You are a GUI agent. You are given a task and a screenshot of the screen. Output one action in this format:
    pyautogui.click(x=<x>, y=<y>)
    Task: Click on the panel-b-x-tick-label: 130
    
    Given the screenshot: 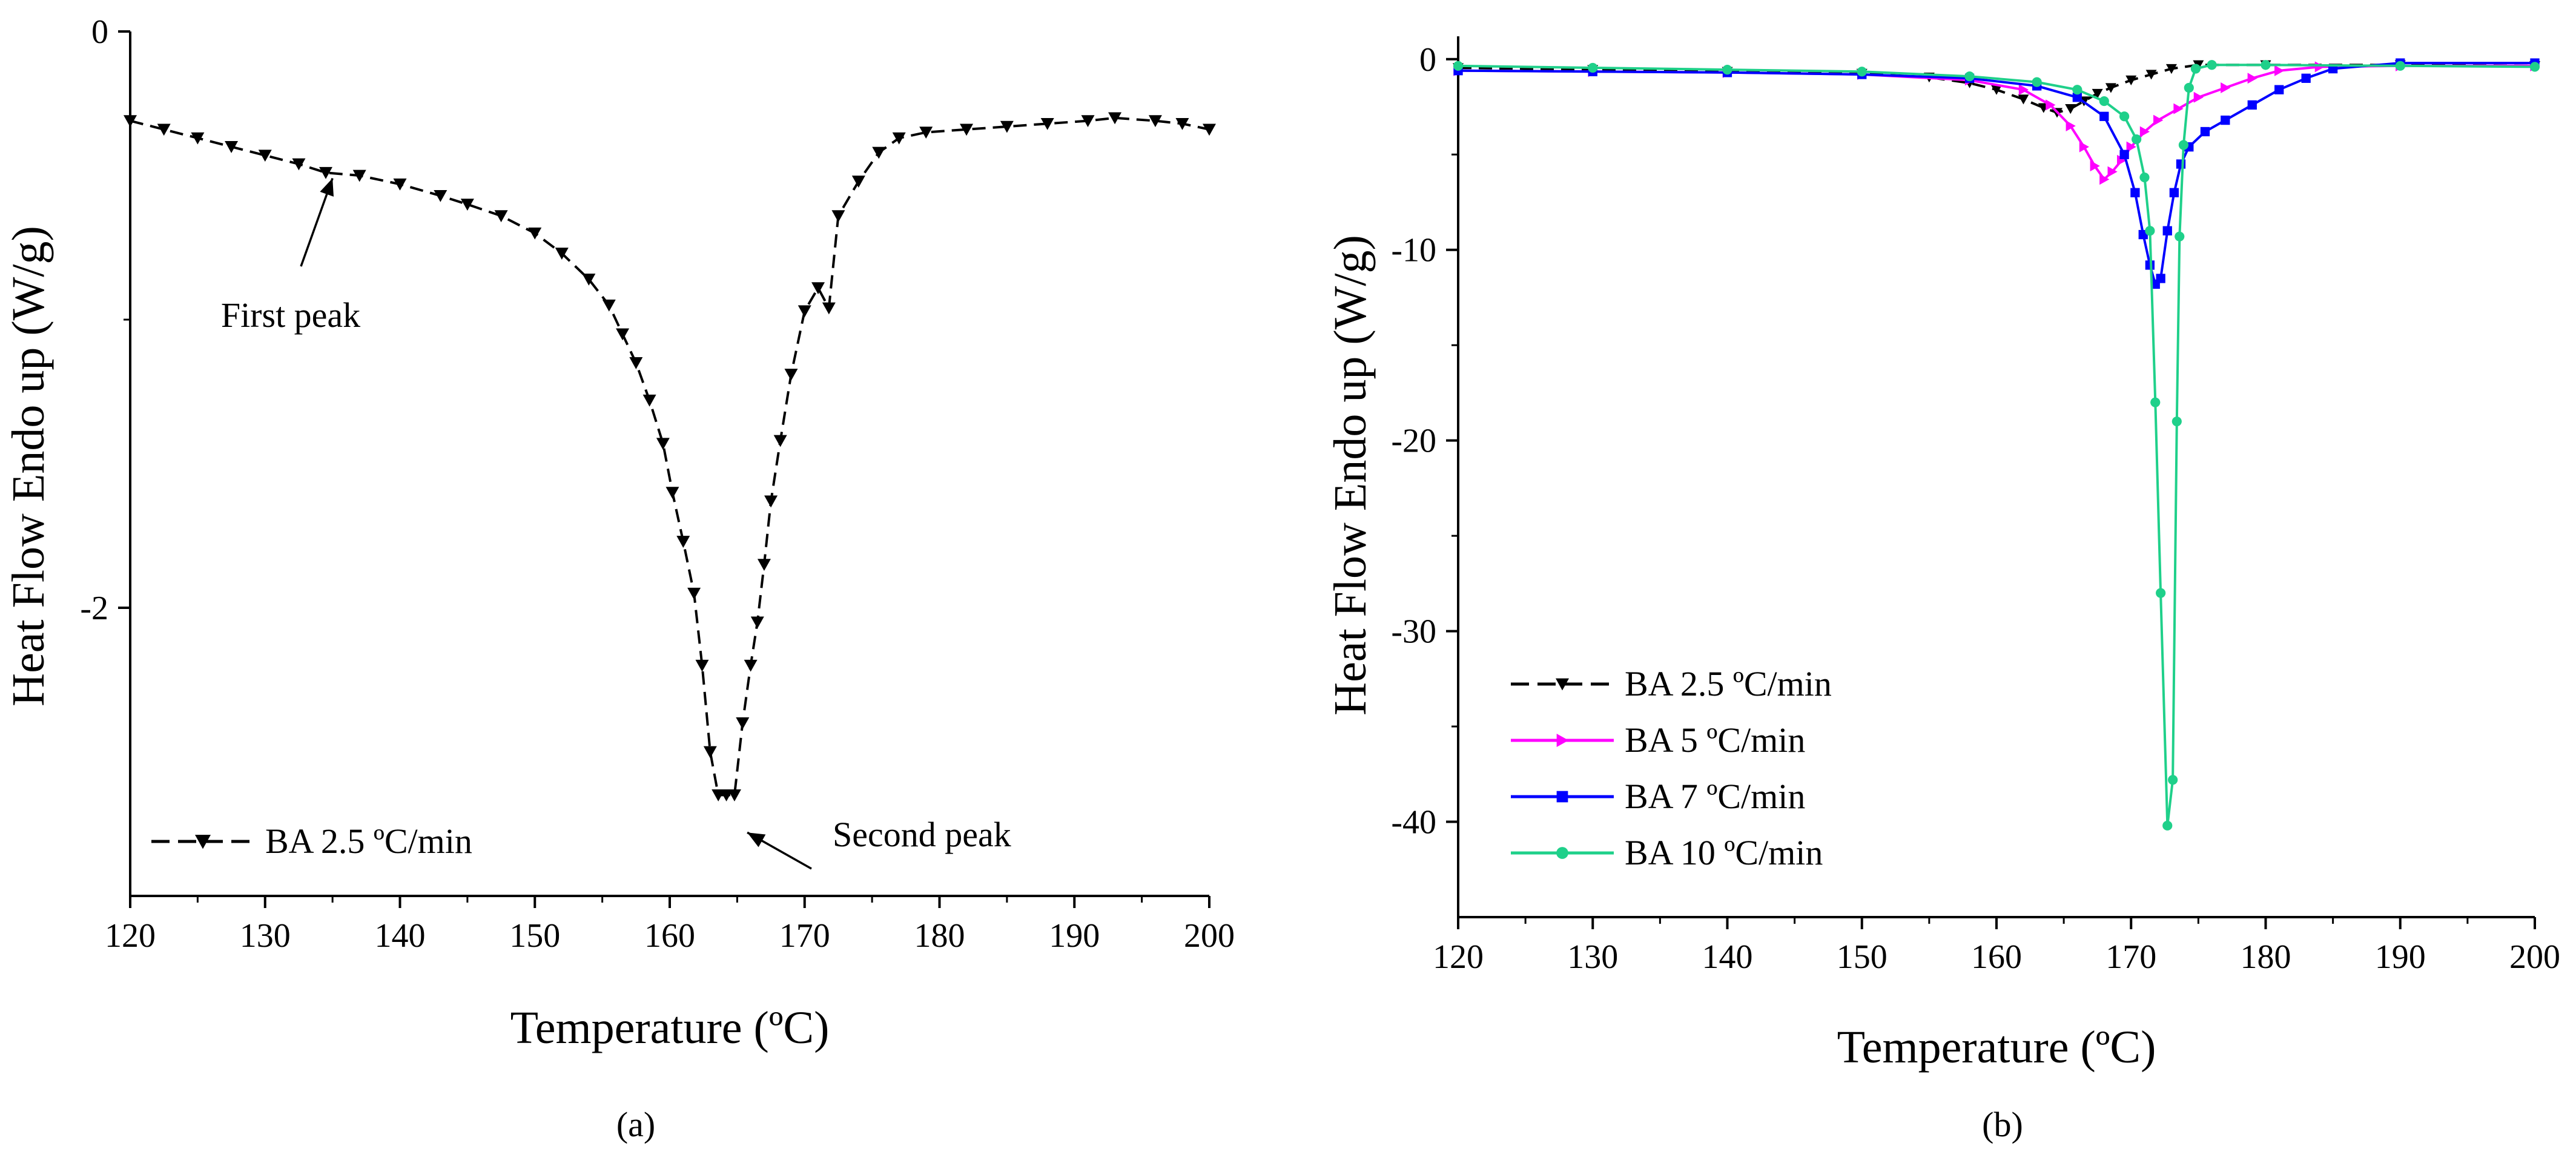 What is the action you would take?
    pyautogui.click(x=1592, y=957)
    